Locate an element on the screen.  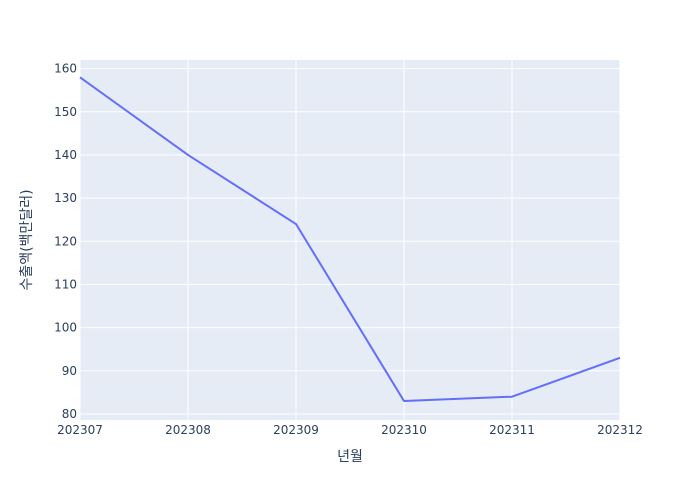
y-tick-label: 150 is located at coordinates (65, 112).